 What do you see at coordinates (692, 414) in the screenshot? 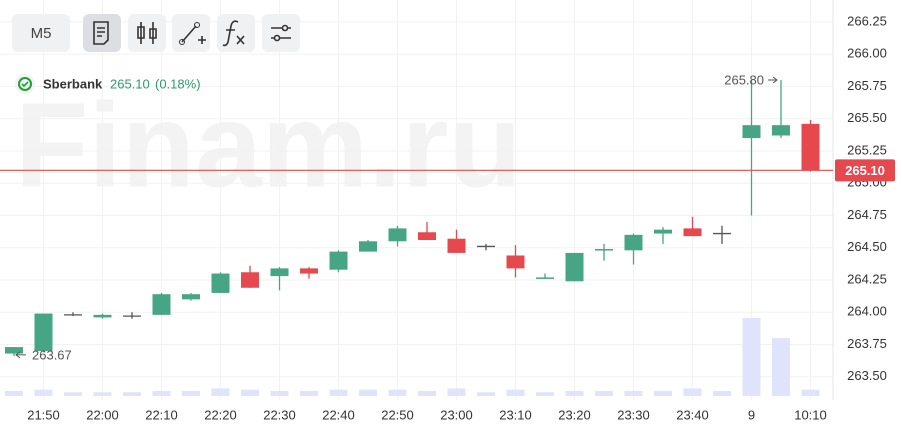
I see `x-tick-label: 23:40` at bounding box center [692, 414].